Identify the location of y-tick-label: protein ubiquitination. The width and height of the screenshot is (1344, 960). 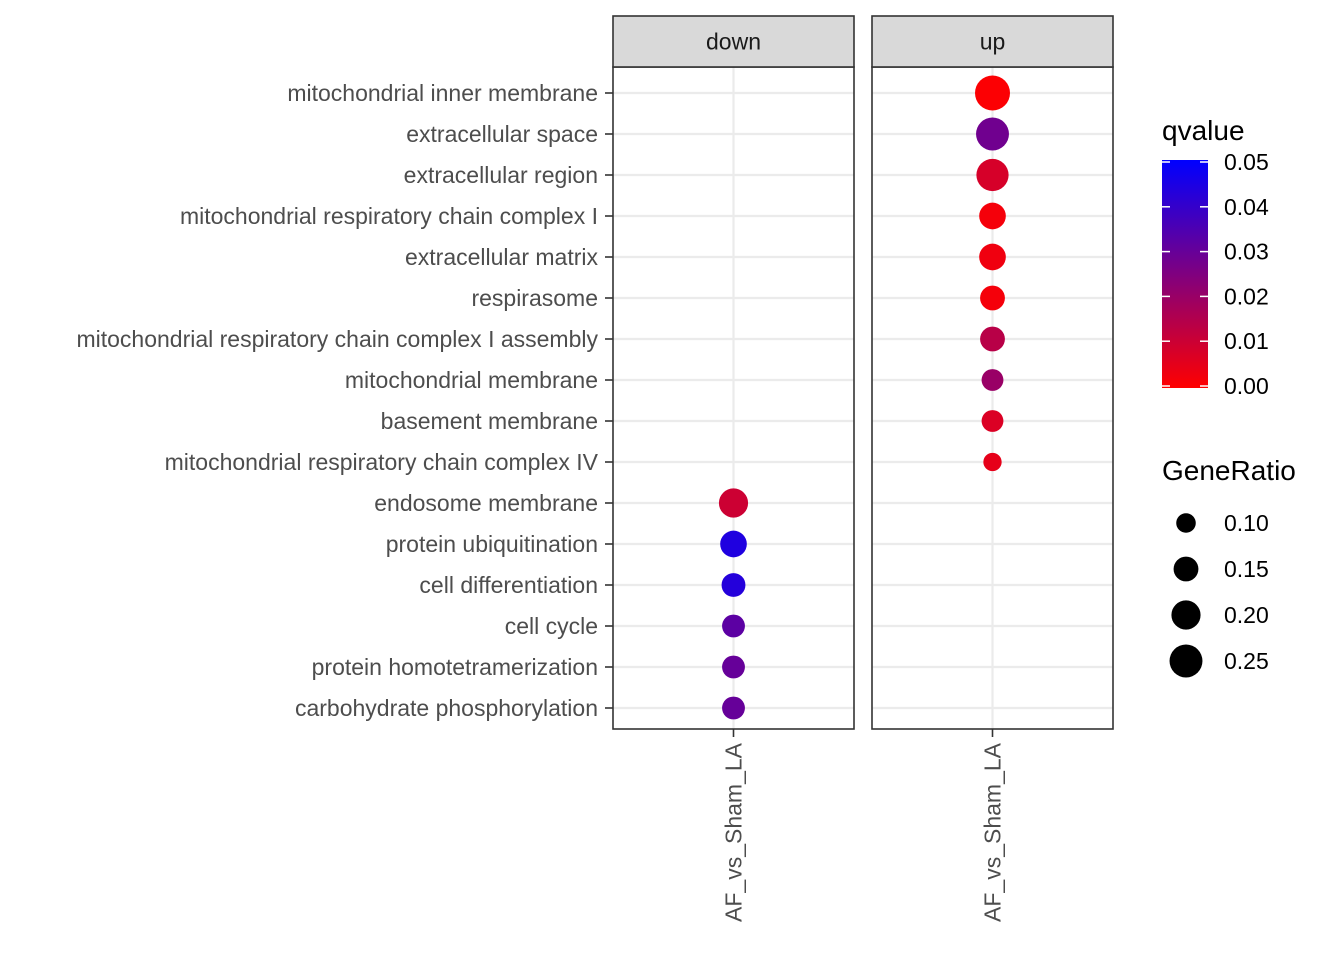
(492, 544).